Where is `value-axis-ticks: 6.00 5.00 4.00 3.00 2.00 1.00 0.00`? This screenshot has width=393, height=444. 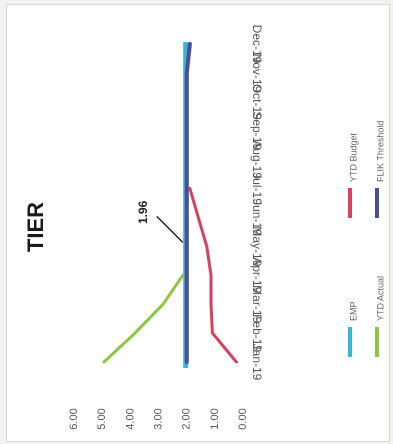
value-axis-ticks: 6.00 5.00 4.00 3.00 2.00 1.00 0.00 is located at coordinates (158, 418).